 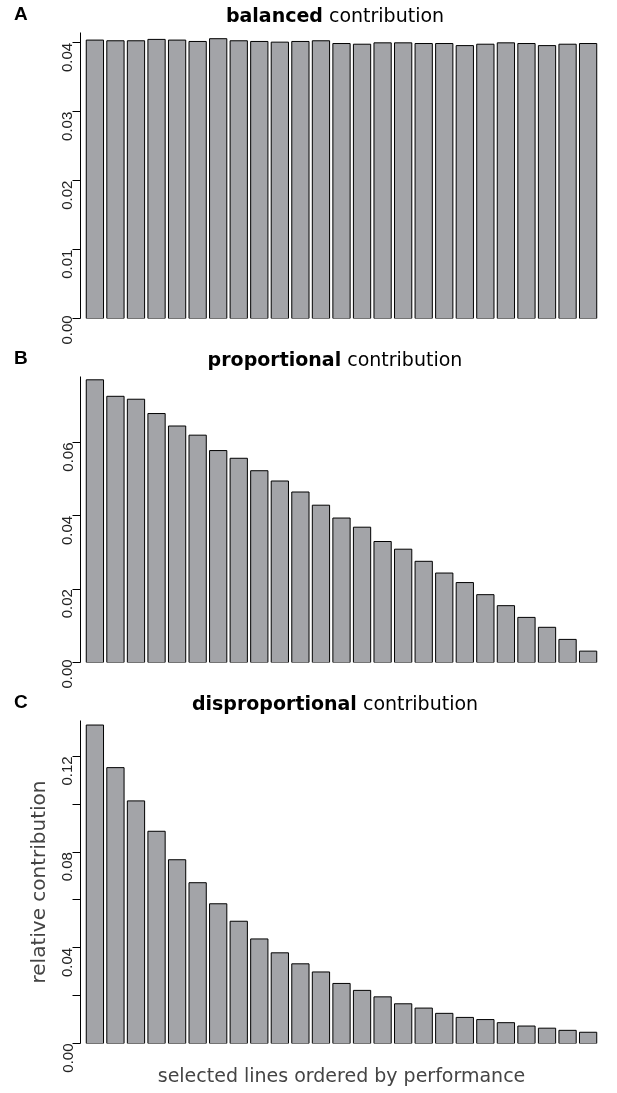 What do you see at coordinates (67, 457) in the screenshot?
I see `y-tick-label: 0.06` at bounding box center [67, 457].